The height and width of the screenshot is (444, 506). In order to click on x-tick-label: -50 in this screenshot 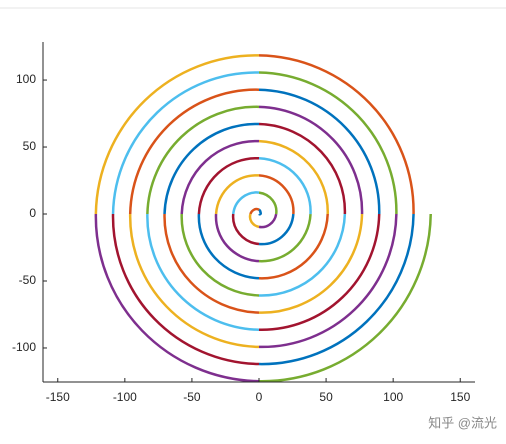, I will do `click(192, 397)`.